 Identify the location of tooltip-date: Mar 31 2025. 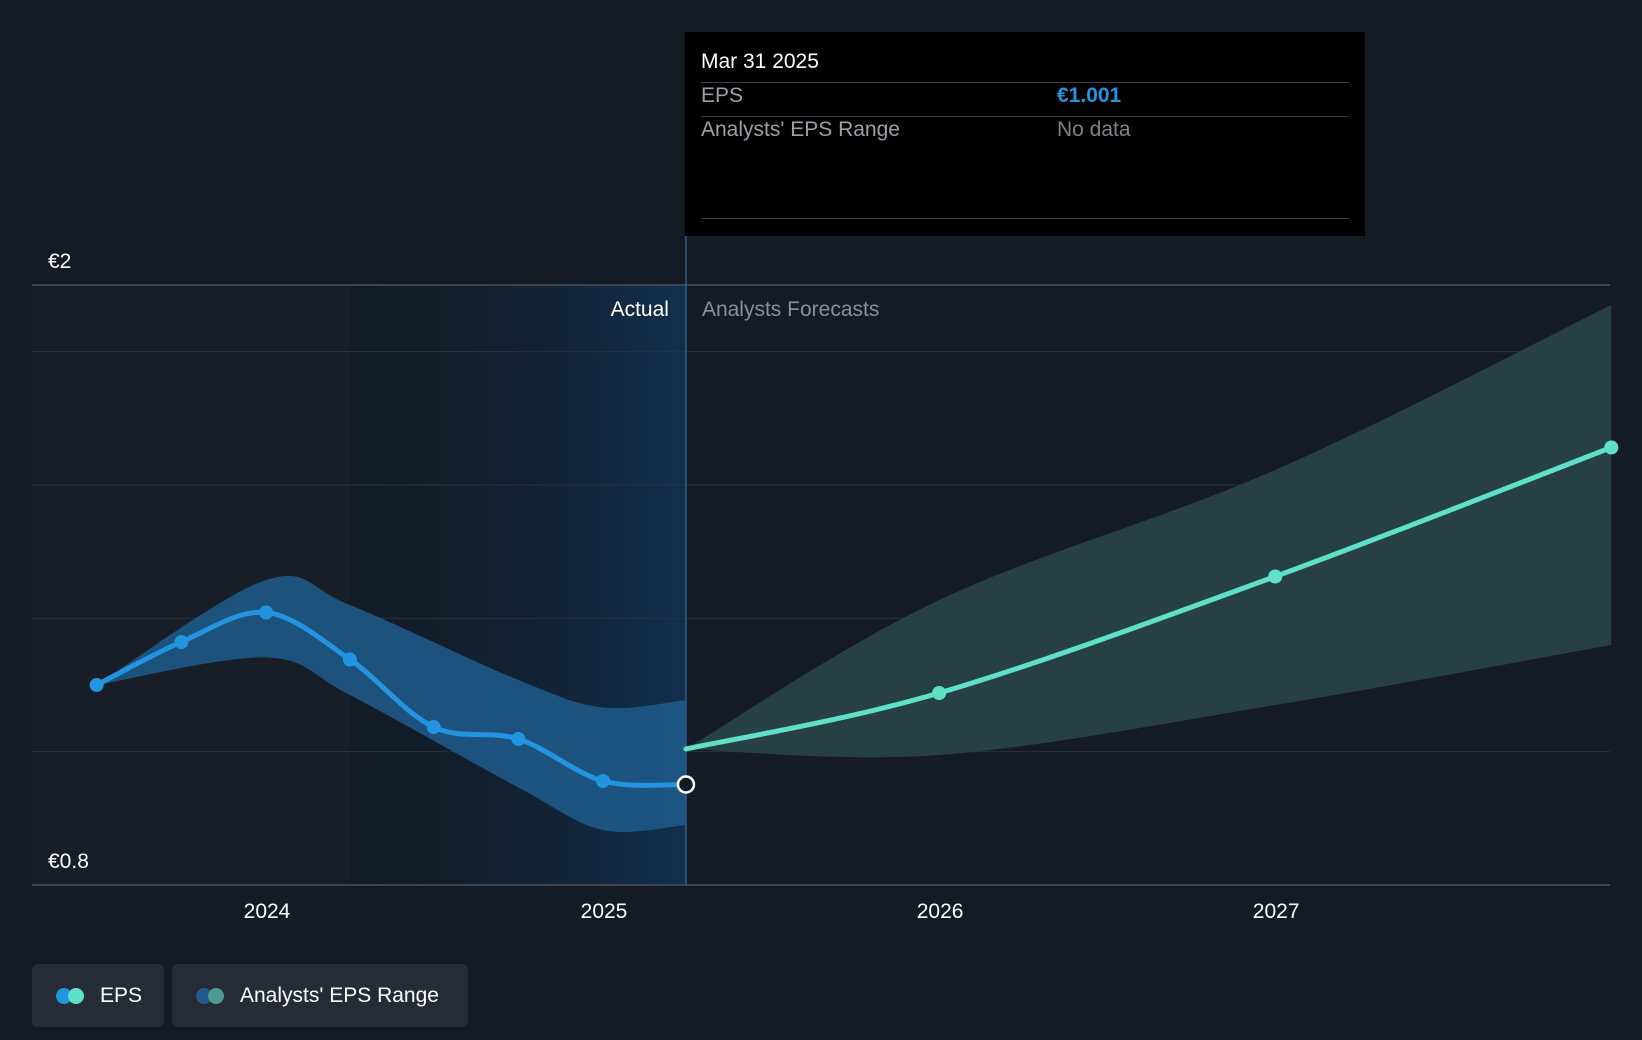
(760, 61).